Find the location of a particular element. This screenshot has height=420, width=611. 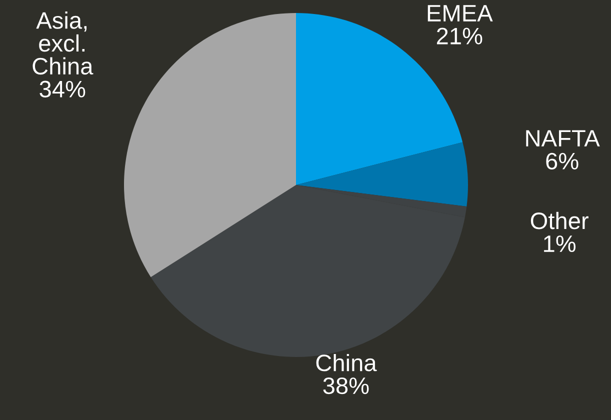

data-label: 21% is located at coordinates (459, 36).